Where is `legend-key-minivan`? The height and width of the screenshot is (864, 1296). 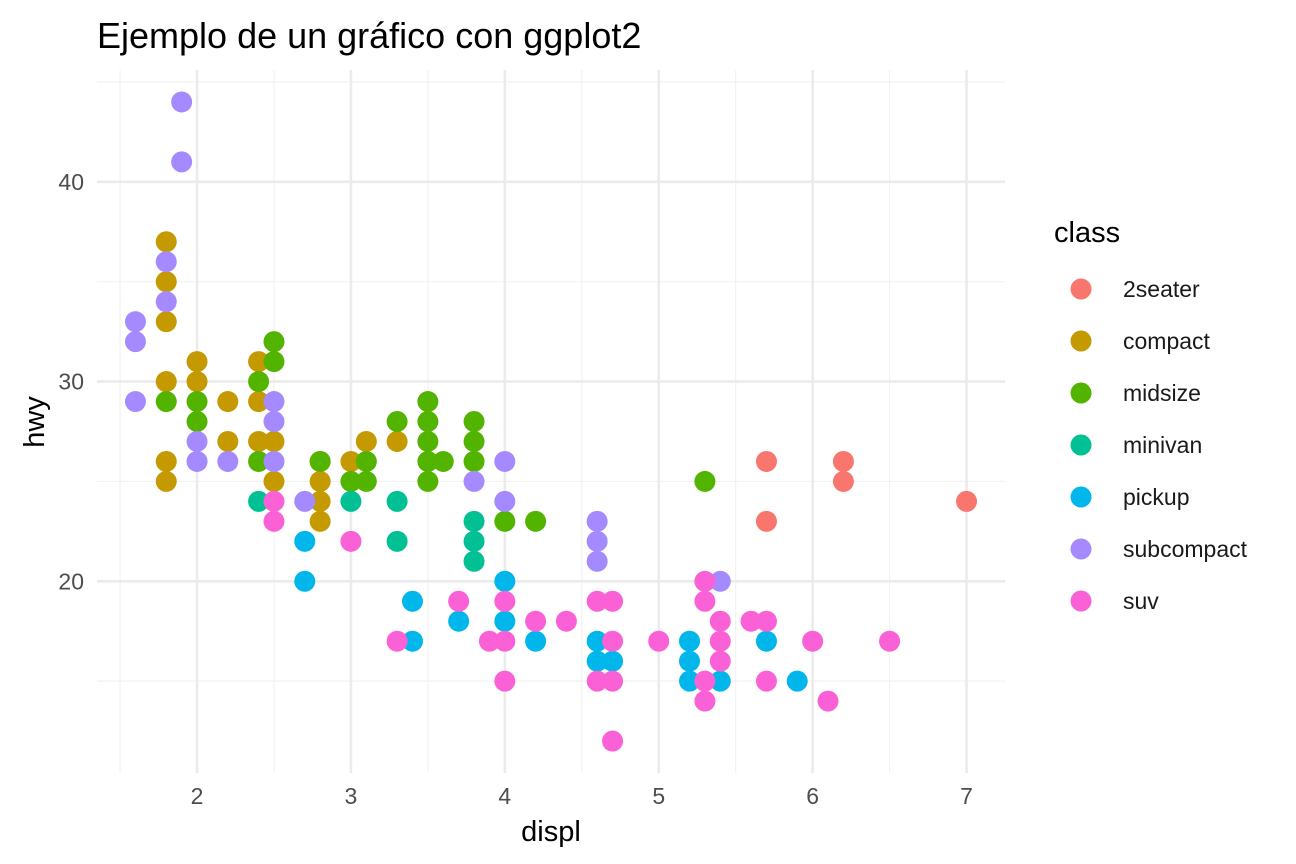
legend-key-minivan is located at coordinates (1081, 445).